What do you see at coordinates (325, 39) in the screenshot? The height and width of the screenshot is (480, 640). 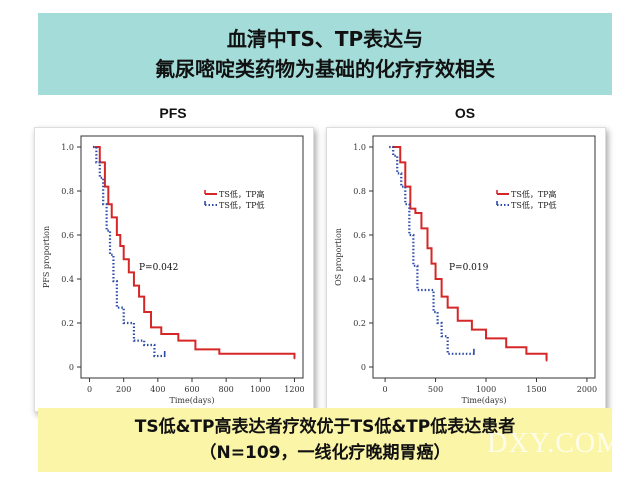 I see `title-line-1: 血清中TS、TP表达与` at bounding box center [325, 39].